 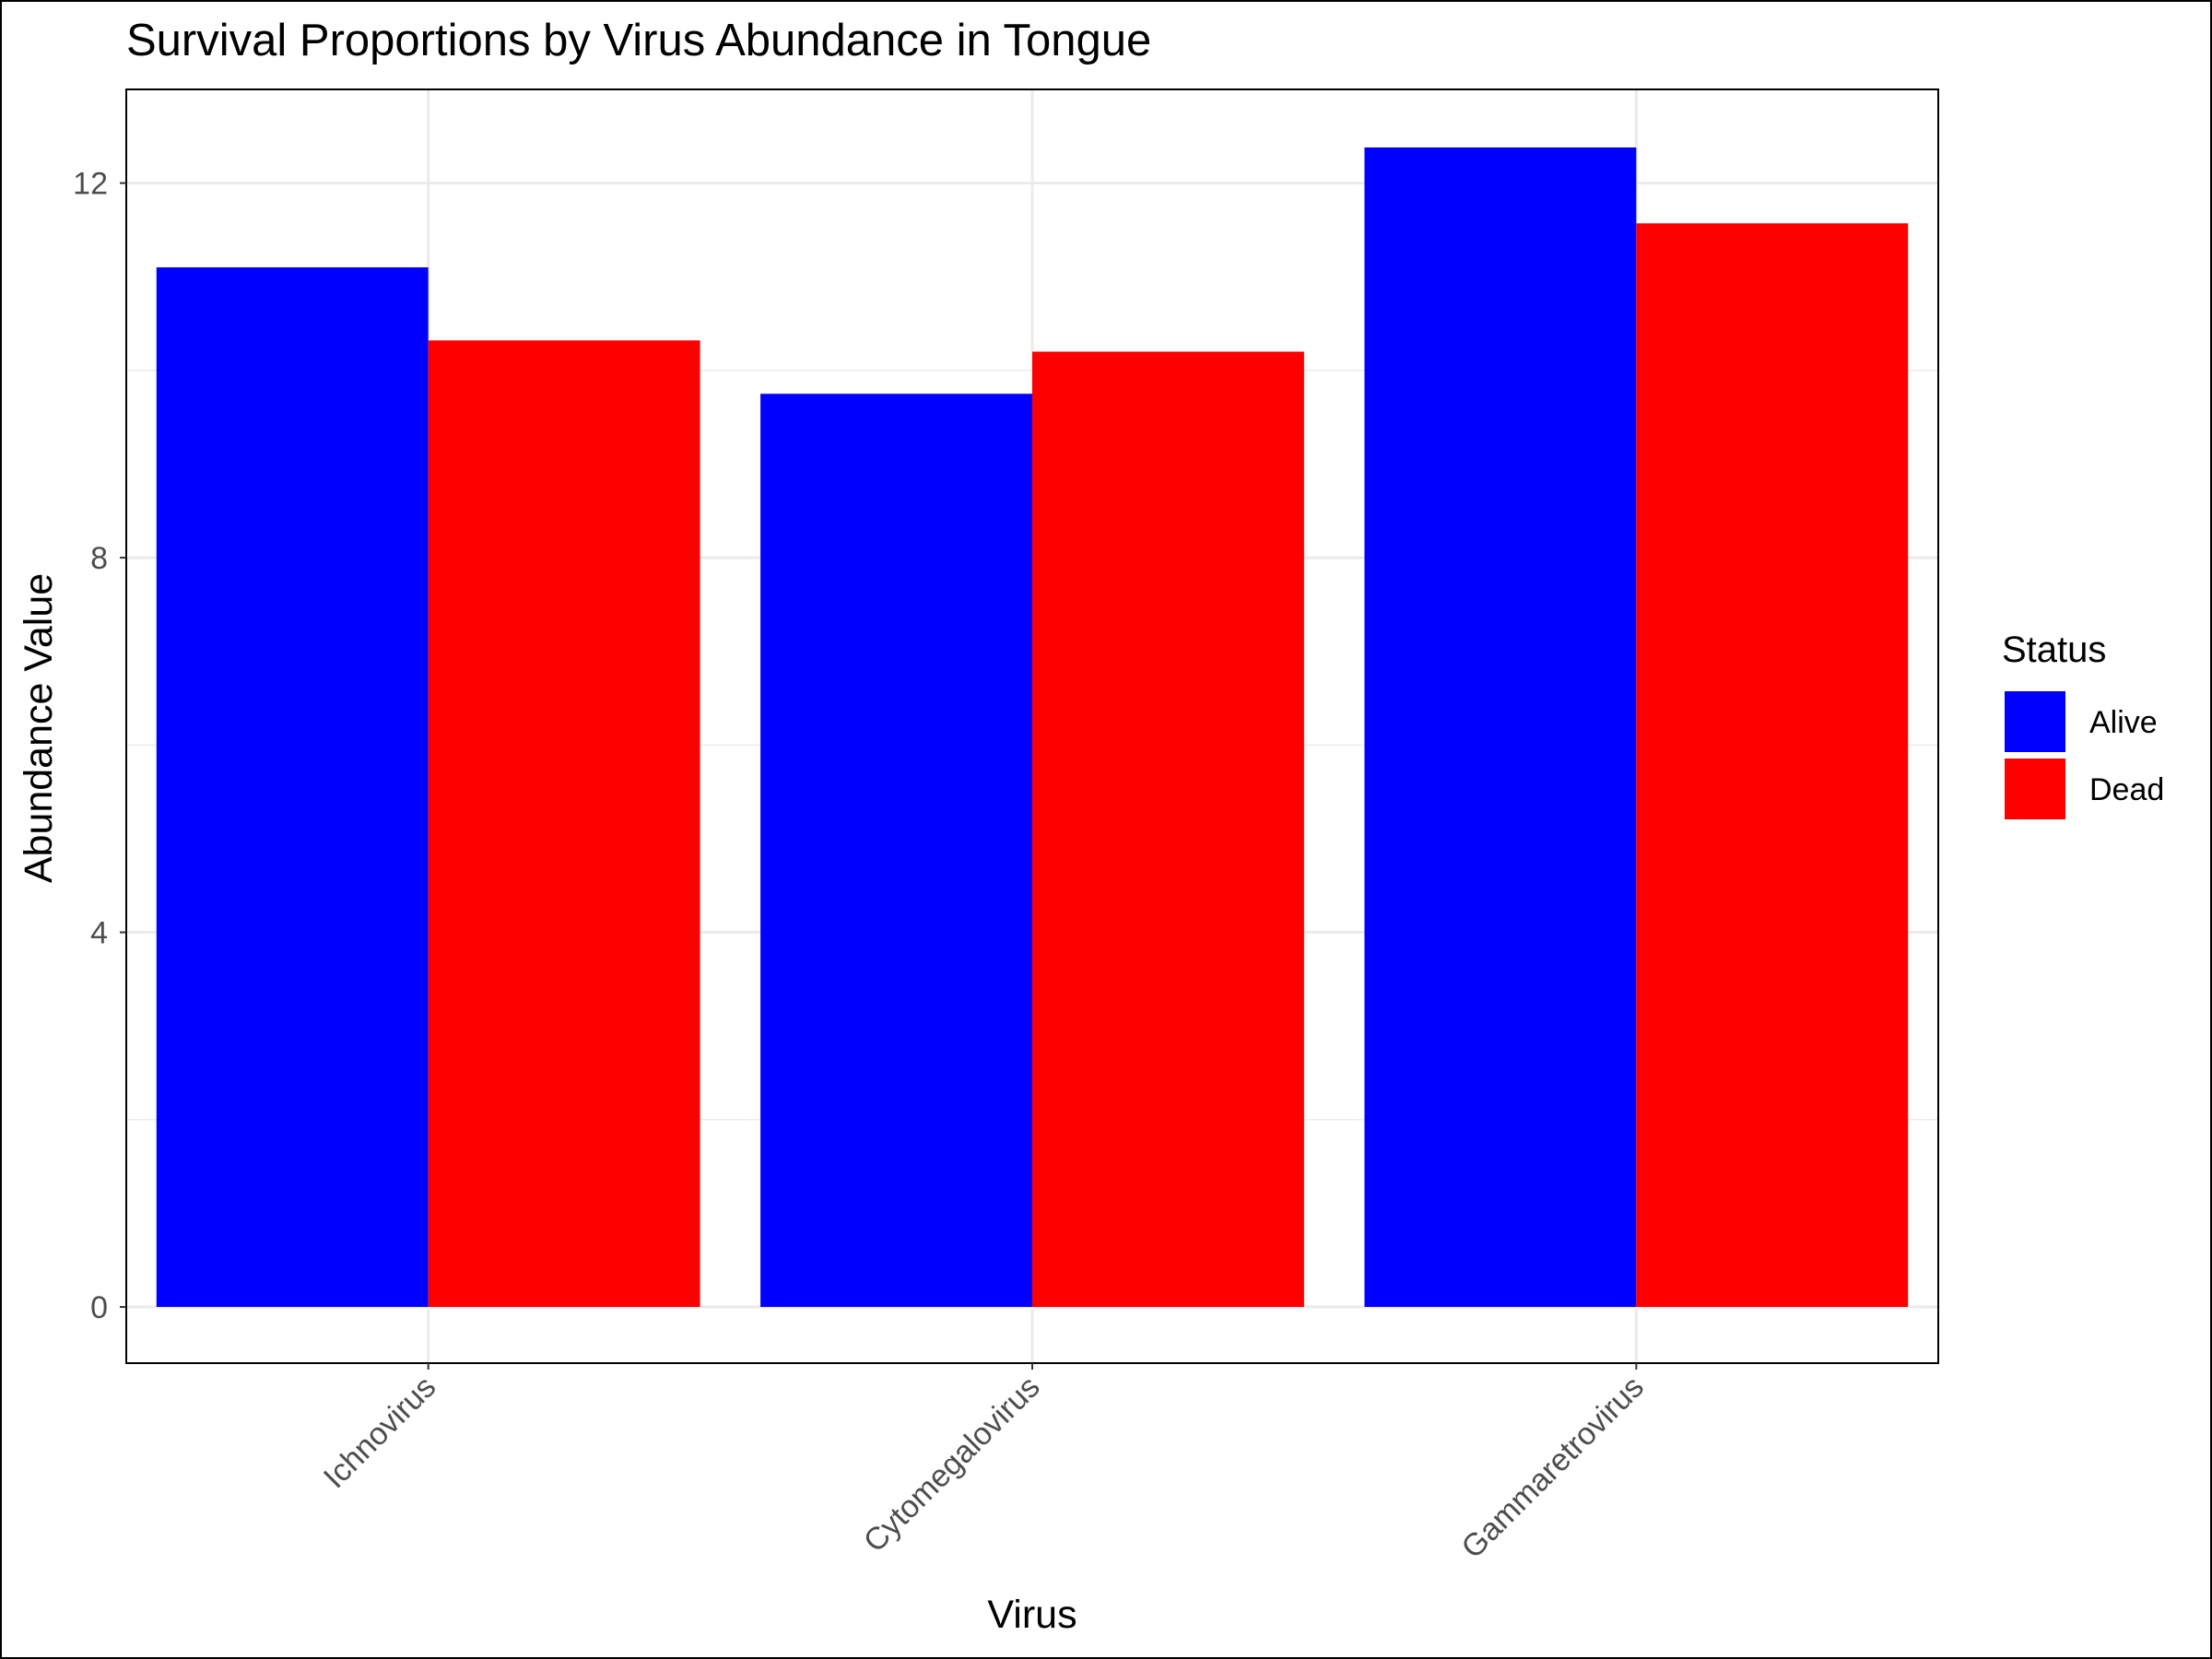 I want to click on bar-alive-ichnovirus, so click(x=292, y=787).